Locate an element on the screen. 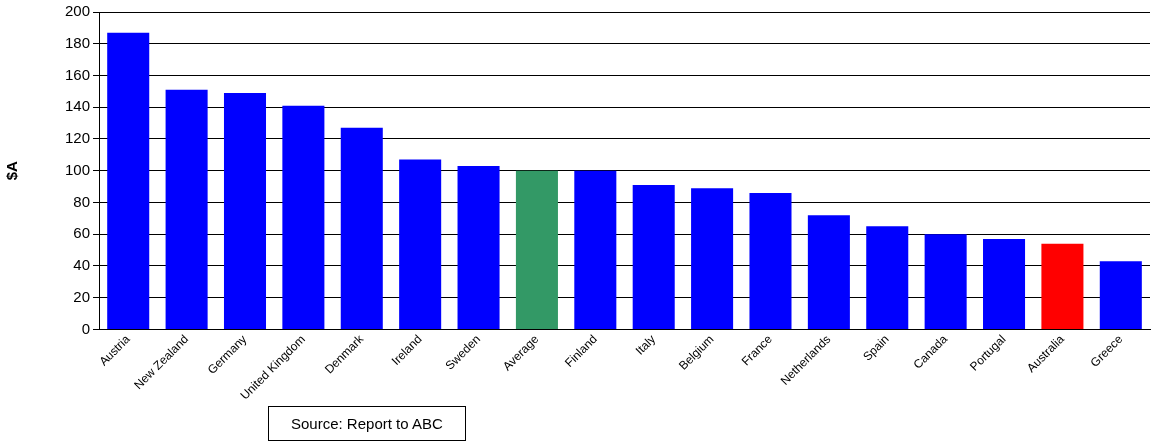  y-tick-label: 120 is located at coordinates (78, 138).